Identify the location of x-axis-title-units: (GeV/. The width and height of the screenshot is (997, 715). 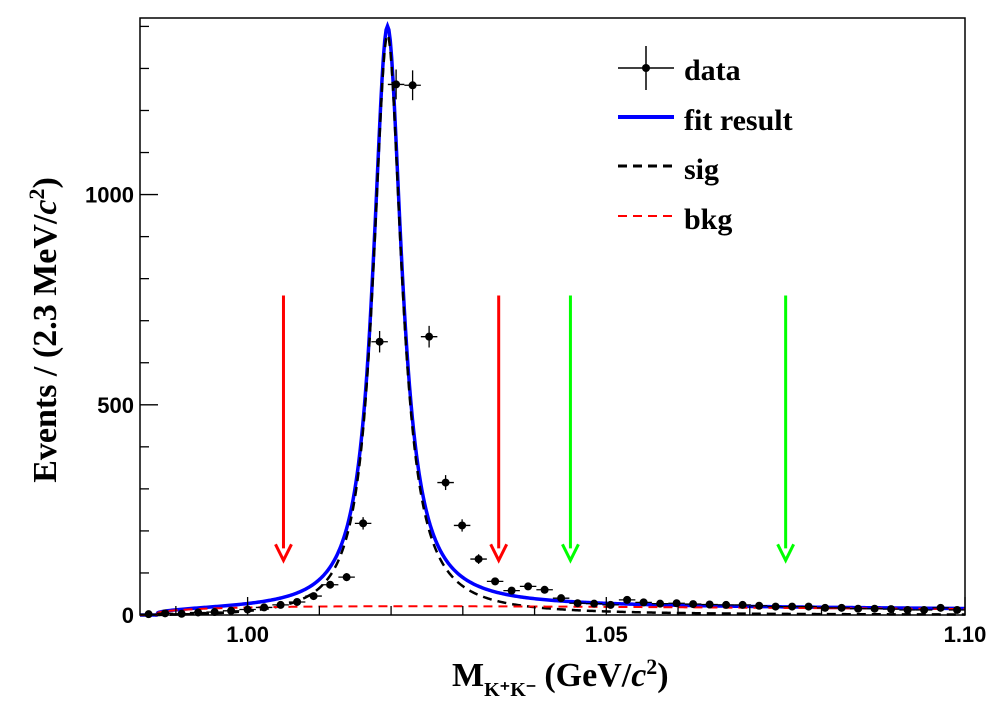
(587, 675).